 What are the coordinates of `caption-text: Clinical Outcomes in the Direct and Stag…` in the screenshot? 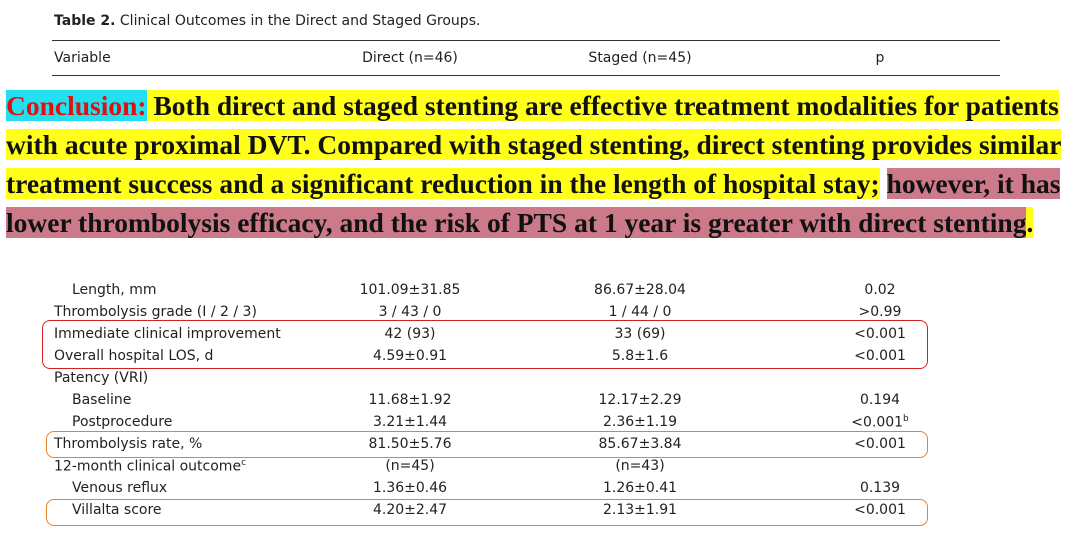 It's located at (300, 21).